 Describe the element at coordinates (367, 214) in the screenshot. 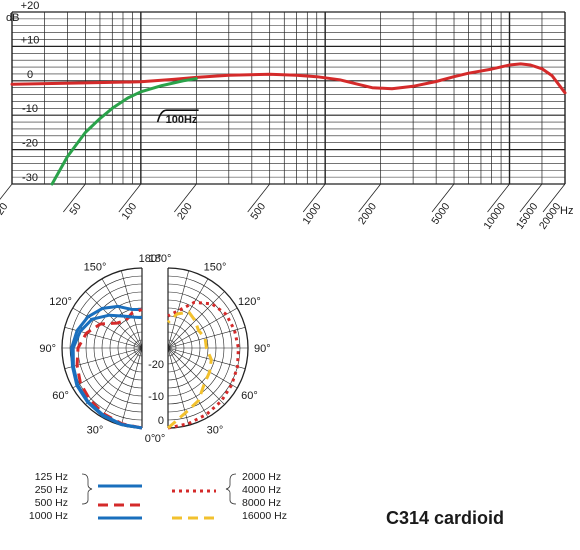

I see `x-tick-label: 2000` at that location.